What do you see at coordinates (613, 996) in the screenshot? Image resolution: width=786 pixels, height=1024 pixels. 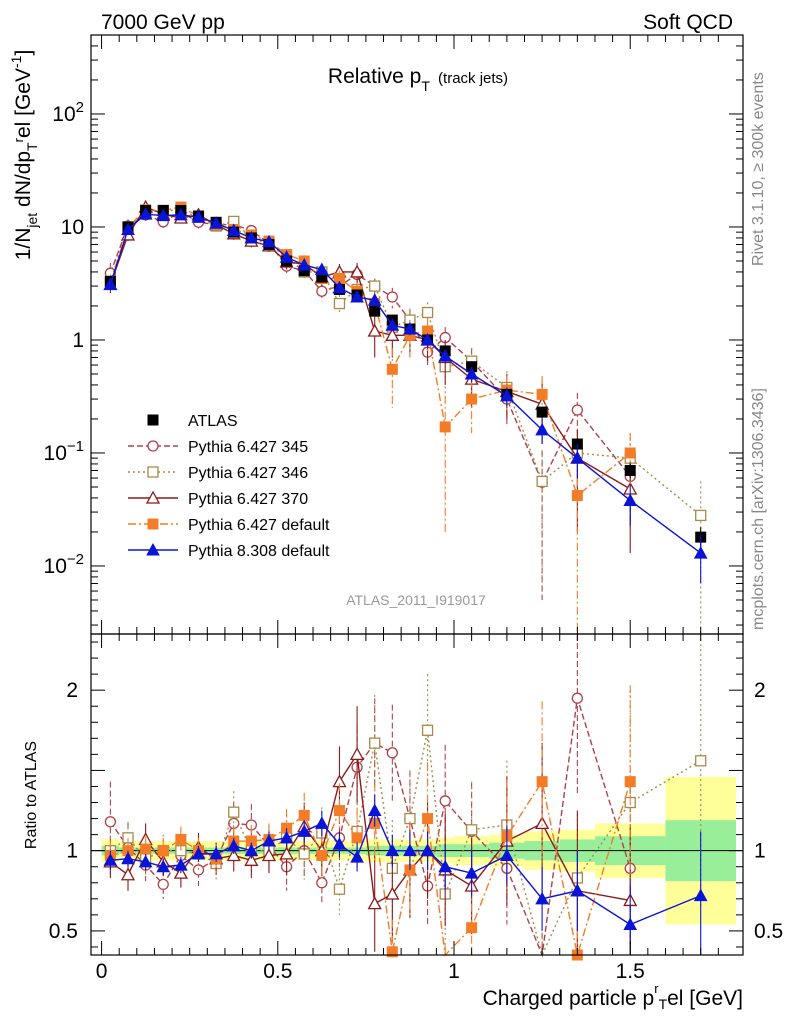 I see `x-axis-label: Charged particle prTel [GeV]` at bounding box center [613, 996].